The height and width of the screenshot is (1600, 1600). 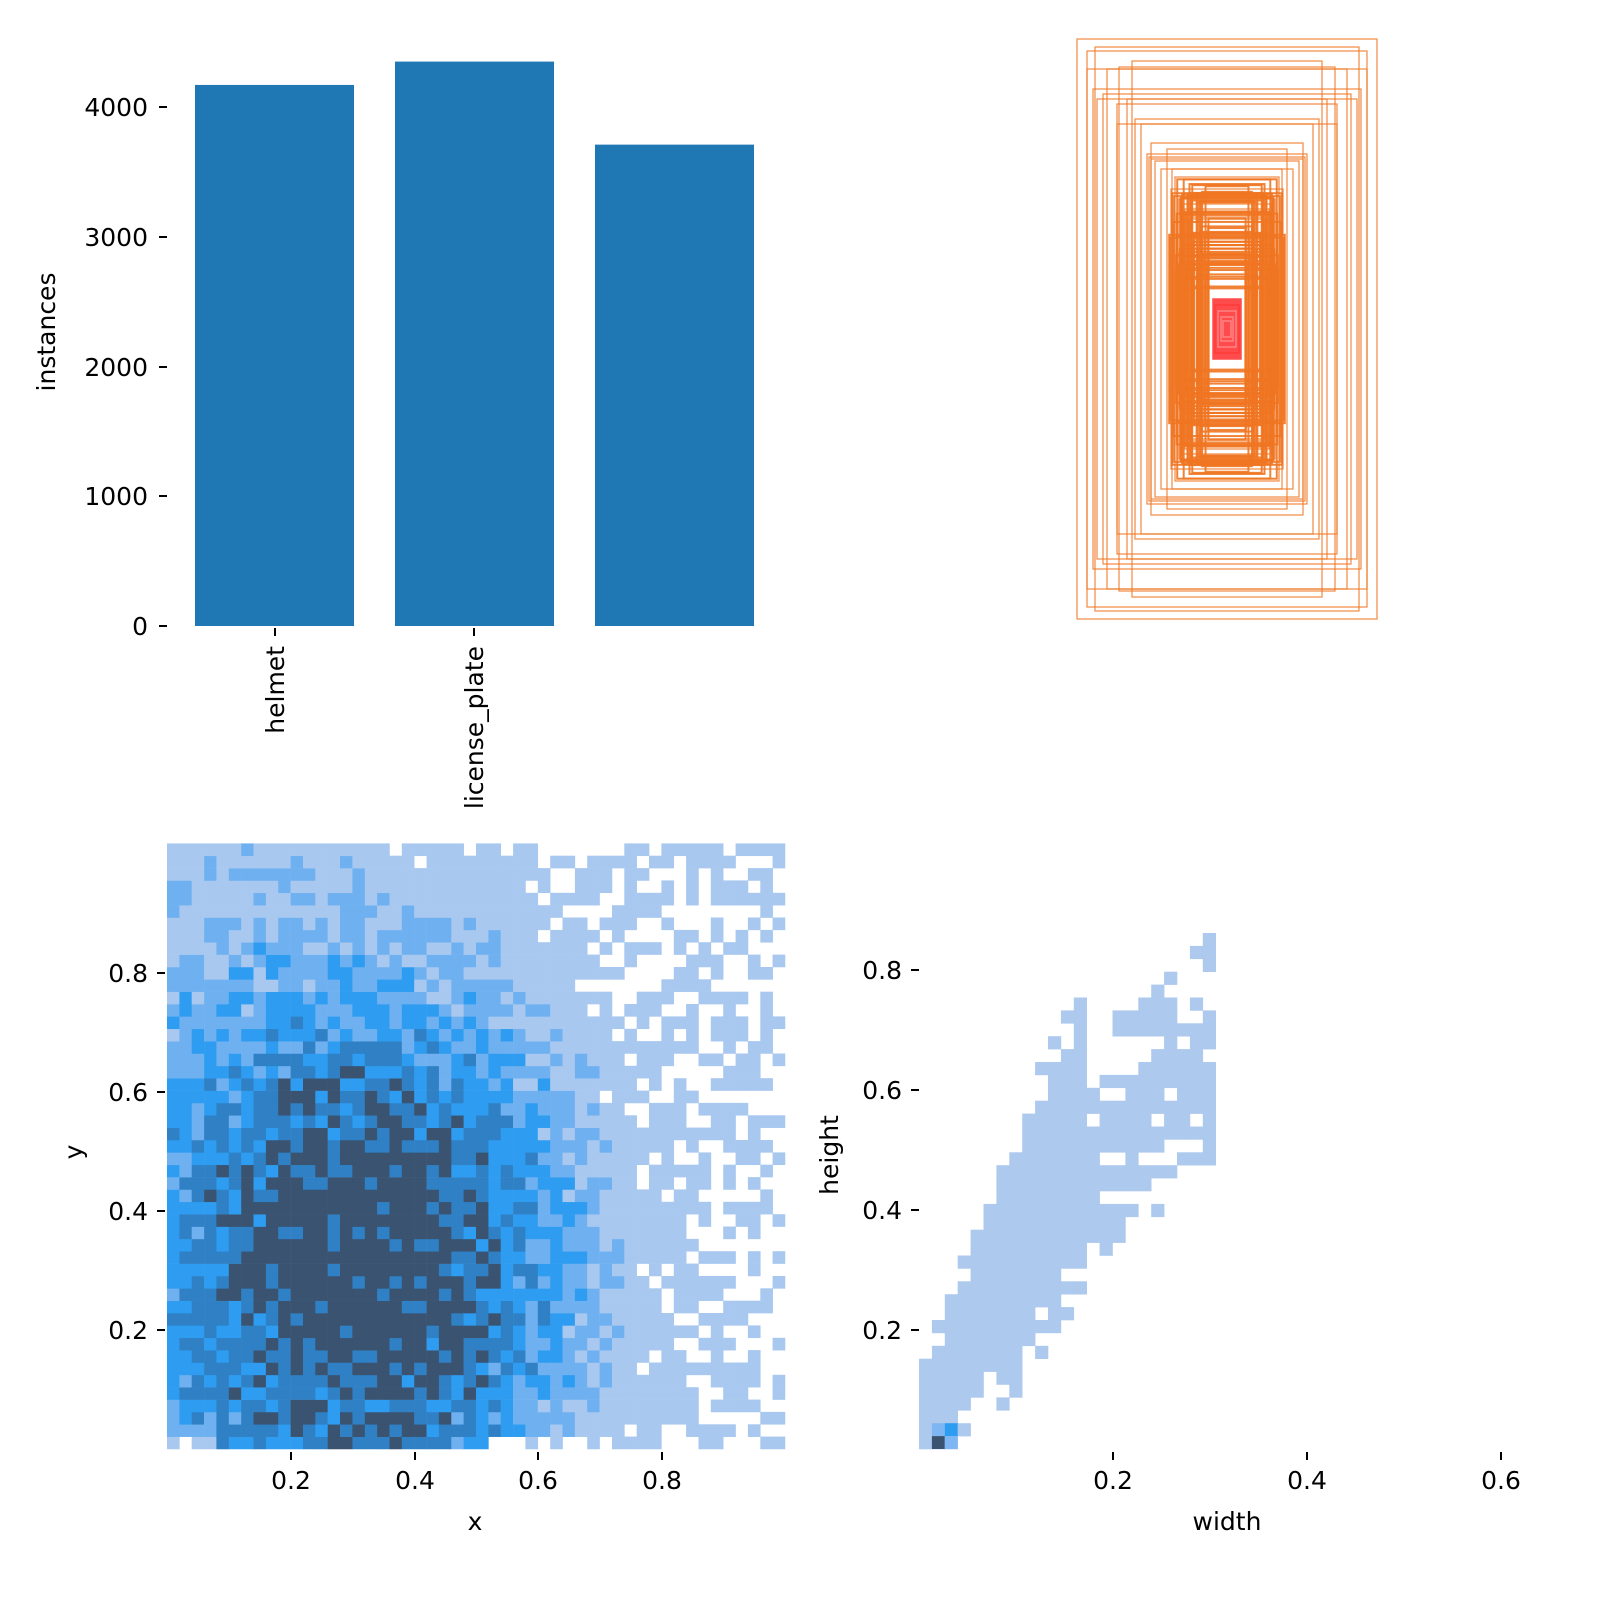 What do you see at coordinates (475, 1521) in the screenshot?
I see `x-axis-label: x` at bounding box center [475, 1521].